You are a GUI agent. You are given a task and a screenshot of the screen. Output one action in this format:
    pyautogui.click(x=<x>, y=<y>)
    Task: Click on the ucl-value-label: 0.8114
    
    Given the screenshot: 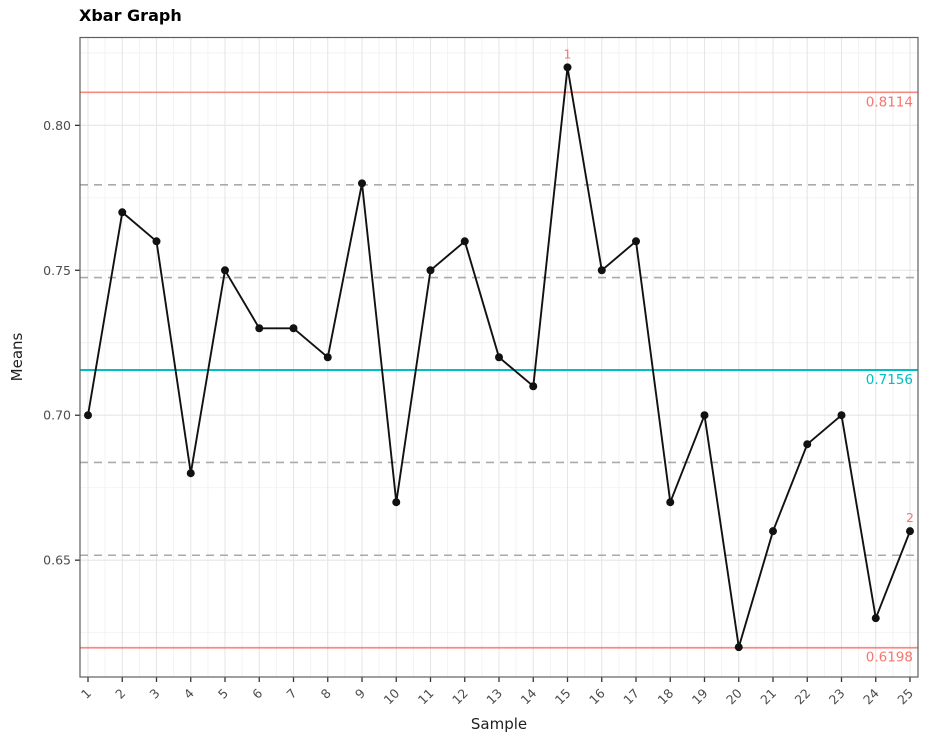 What is the action you would take?
    pyautogui.click(x=889, y=102)
    